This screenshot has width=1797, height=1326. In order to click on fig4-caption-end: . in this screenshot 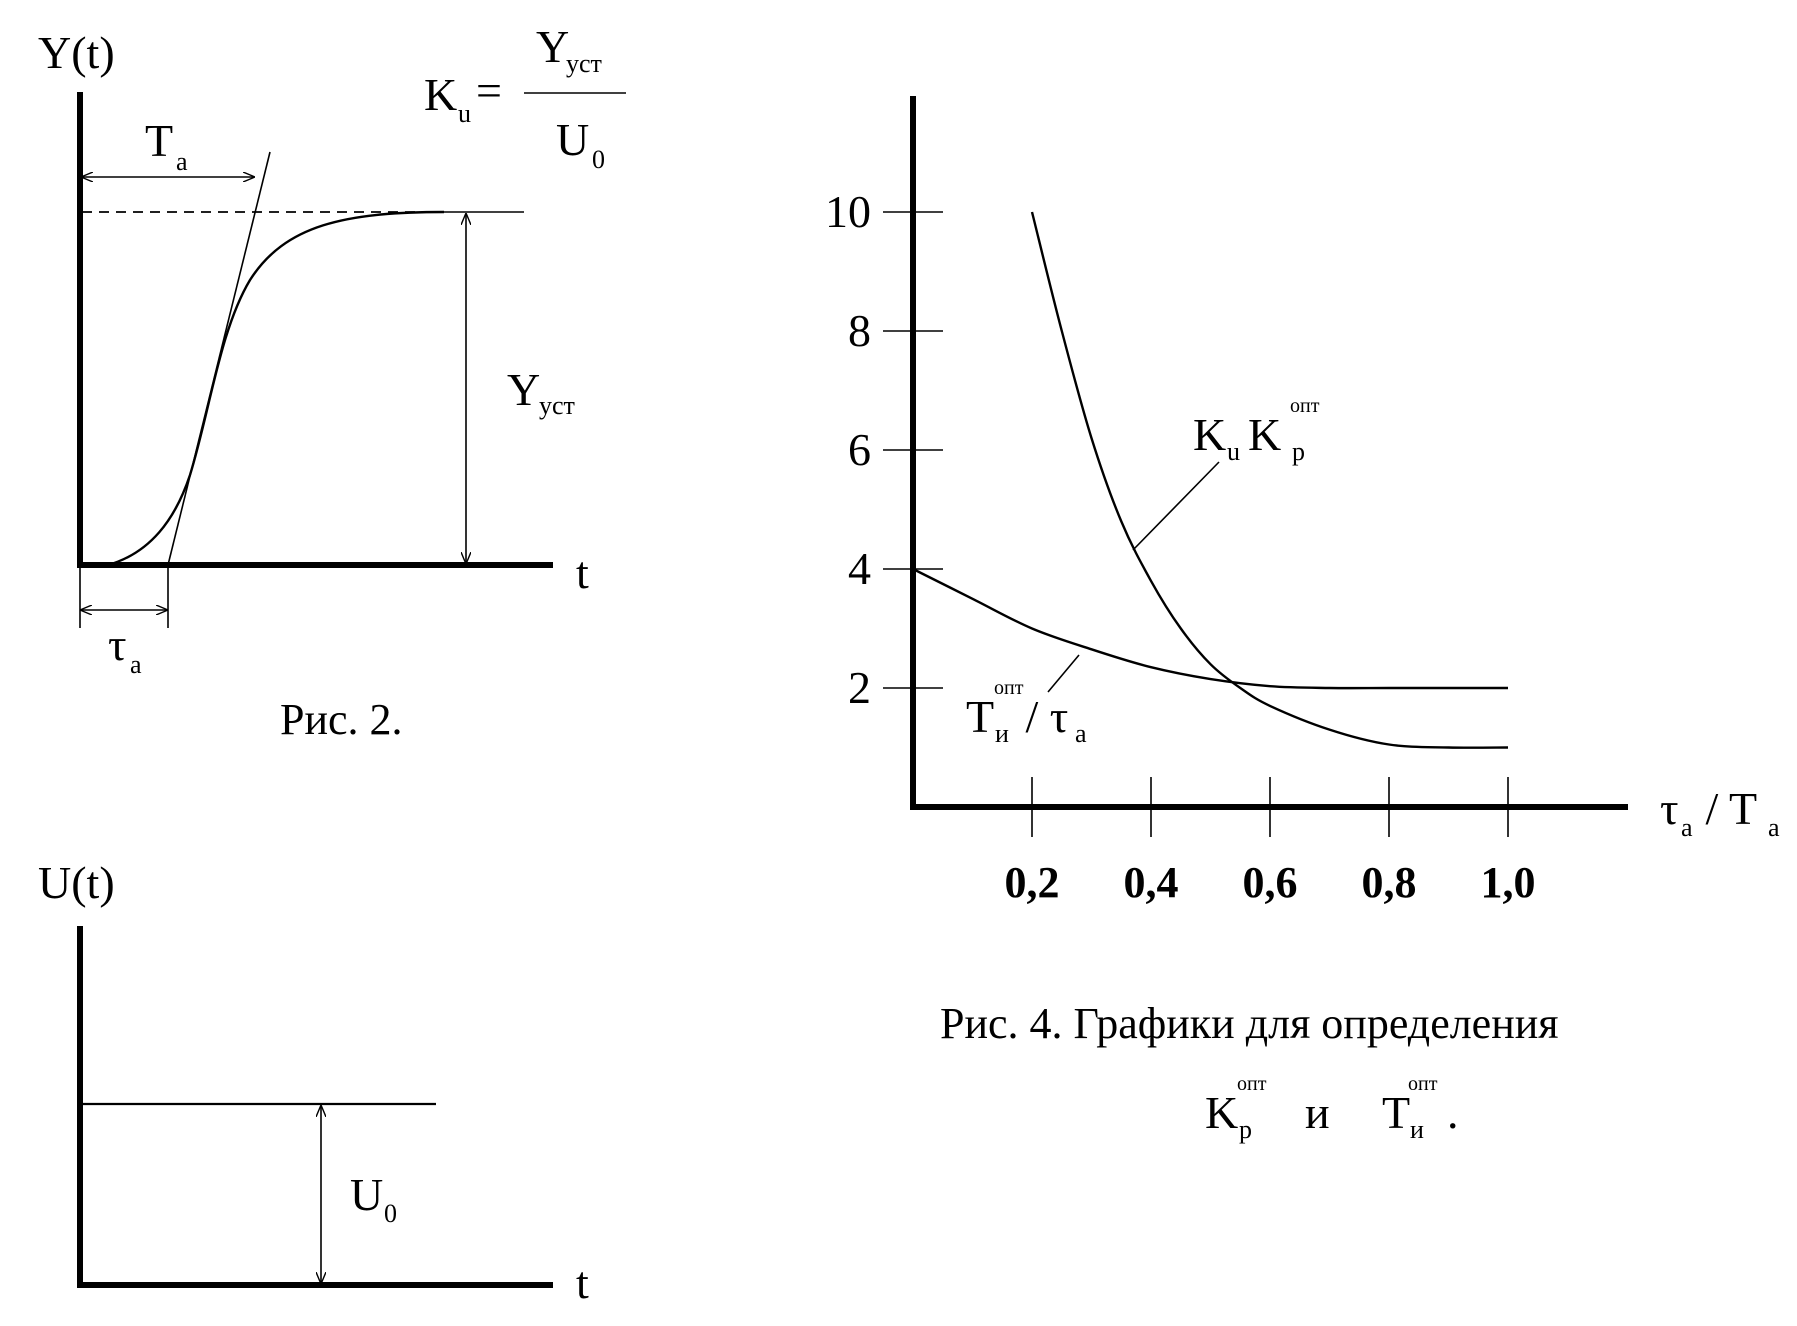, I will do `click(1453, 1112)`.